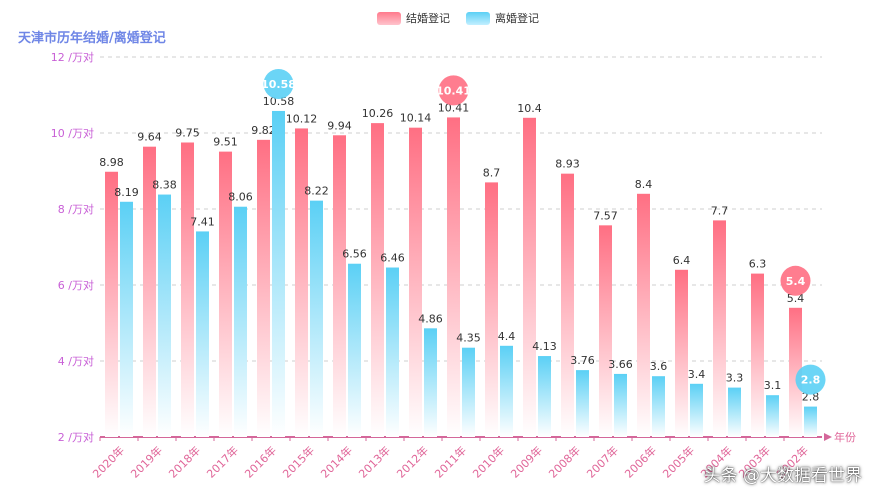 Image resolution: width=876 pixels, height=498 pixels. I want to click on x-tick-label: 2007年, so click(602, 461).